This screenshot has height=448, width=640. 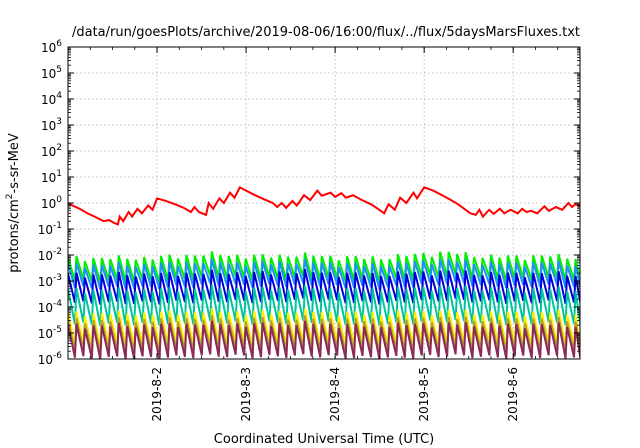 What do you see at coordinates (513, 394) in the screenshot?
I see `x-tick-label: 2019-8-6` at bounding box center [513, 394].